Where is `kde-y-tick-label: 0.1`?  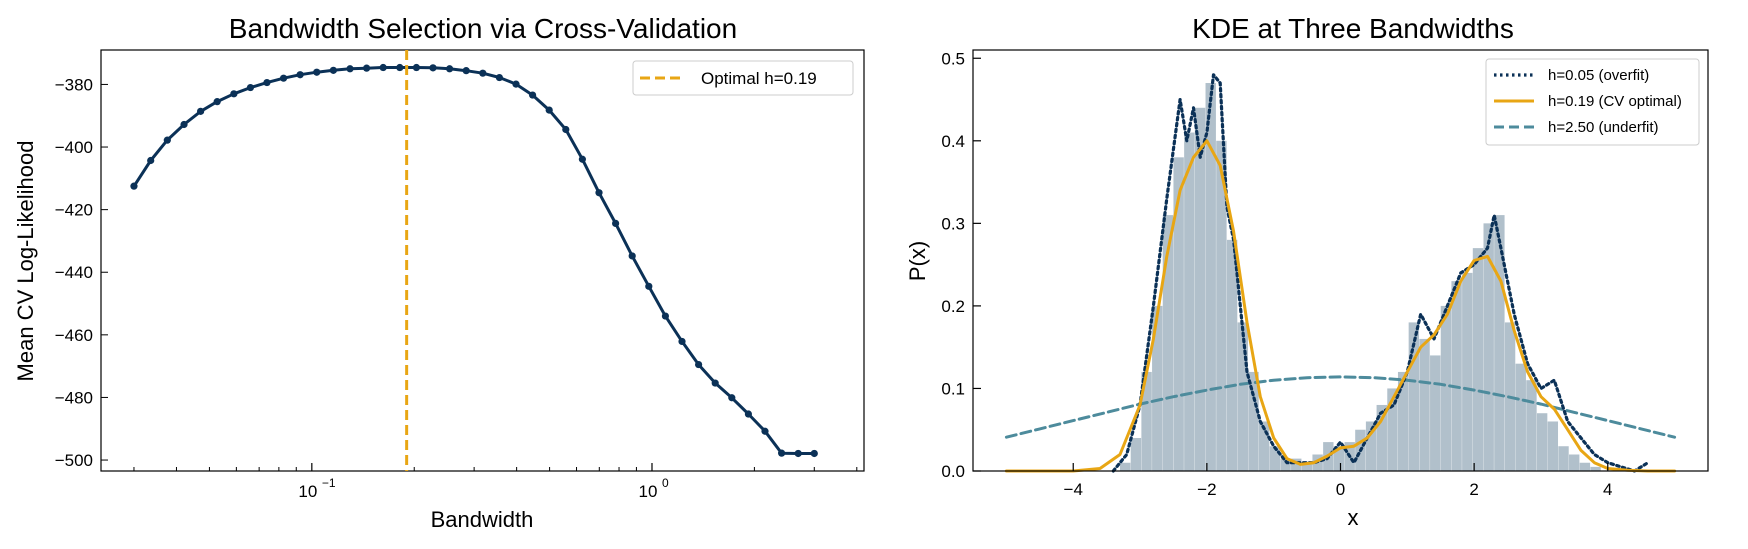
kde-y-tick-label: 0.1 is located at coordinates (953, 388).